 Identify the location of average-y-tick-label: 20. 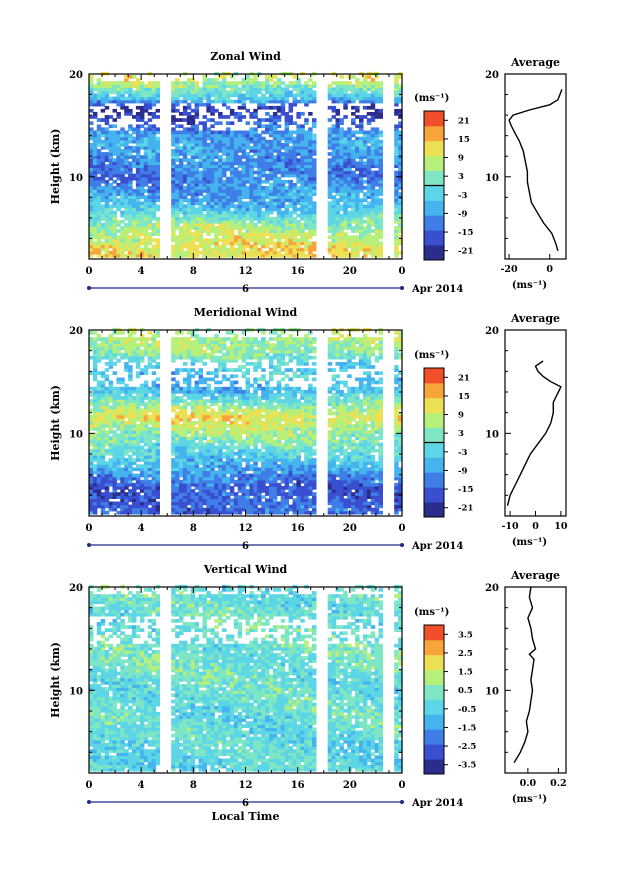
(492, 75).